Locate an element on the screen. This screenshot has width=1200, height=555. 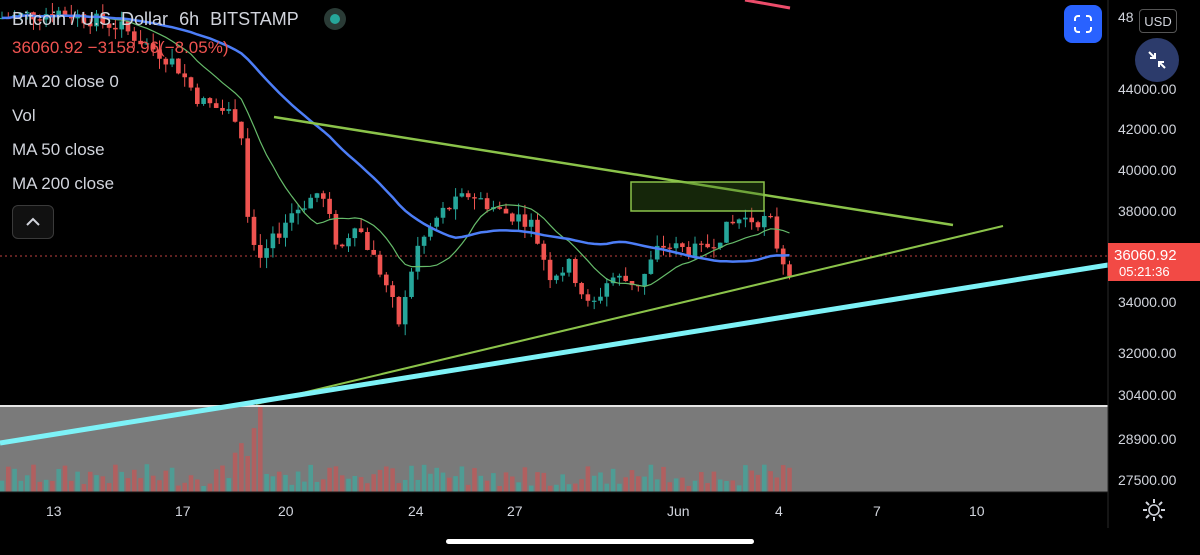
time-label: Jun is located at coordinates (678, 511).